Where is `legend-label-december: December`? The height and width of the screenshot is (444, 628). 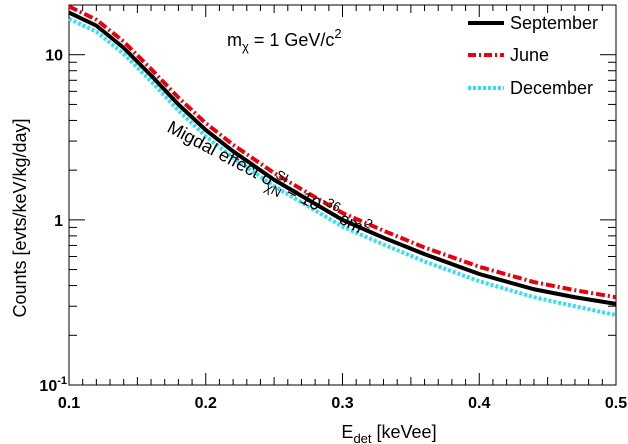
legend-label-december: December is located at coordinates (551, 88).